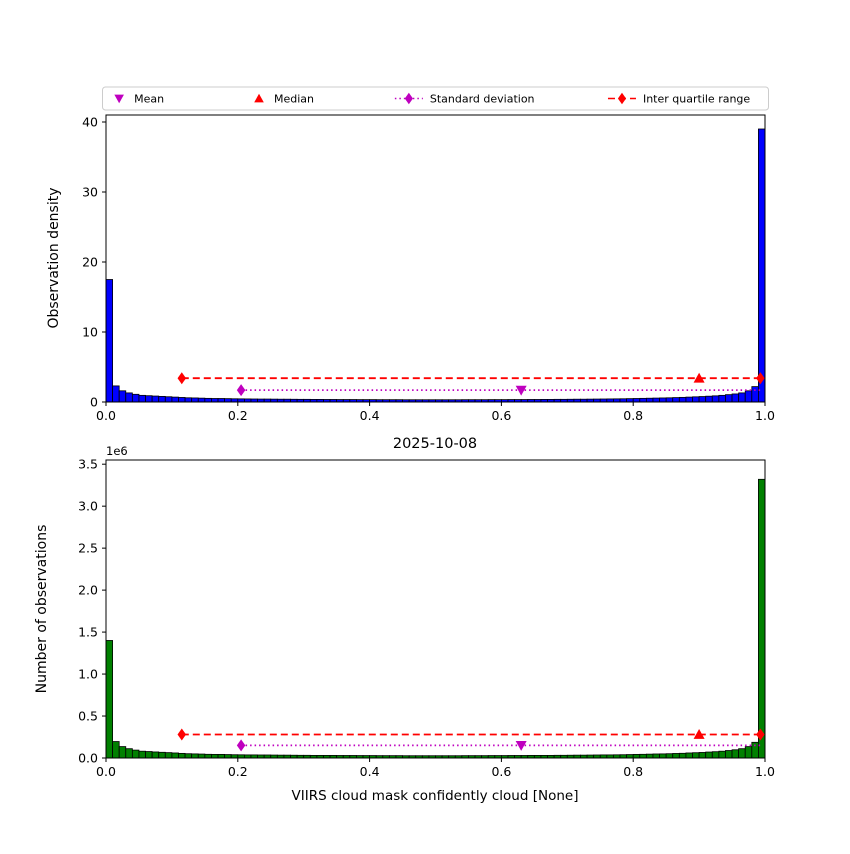 This screenshot has width=850, height=854. What do you see at coordinates (88, 674) in the screenshot?
I see `y-tick-label: 1.0` at bounding box center [88, 674].